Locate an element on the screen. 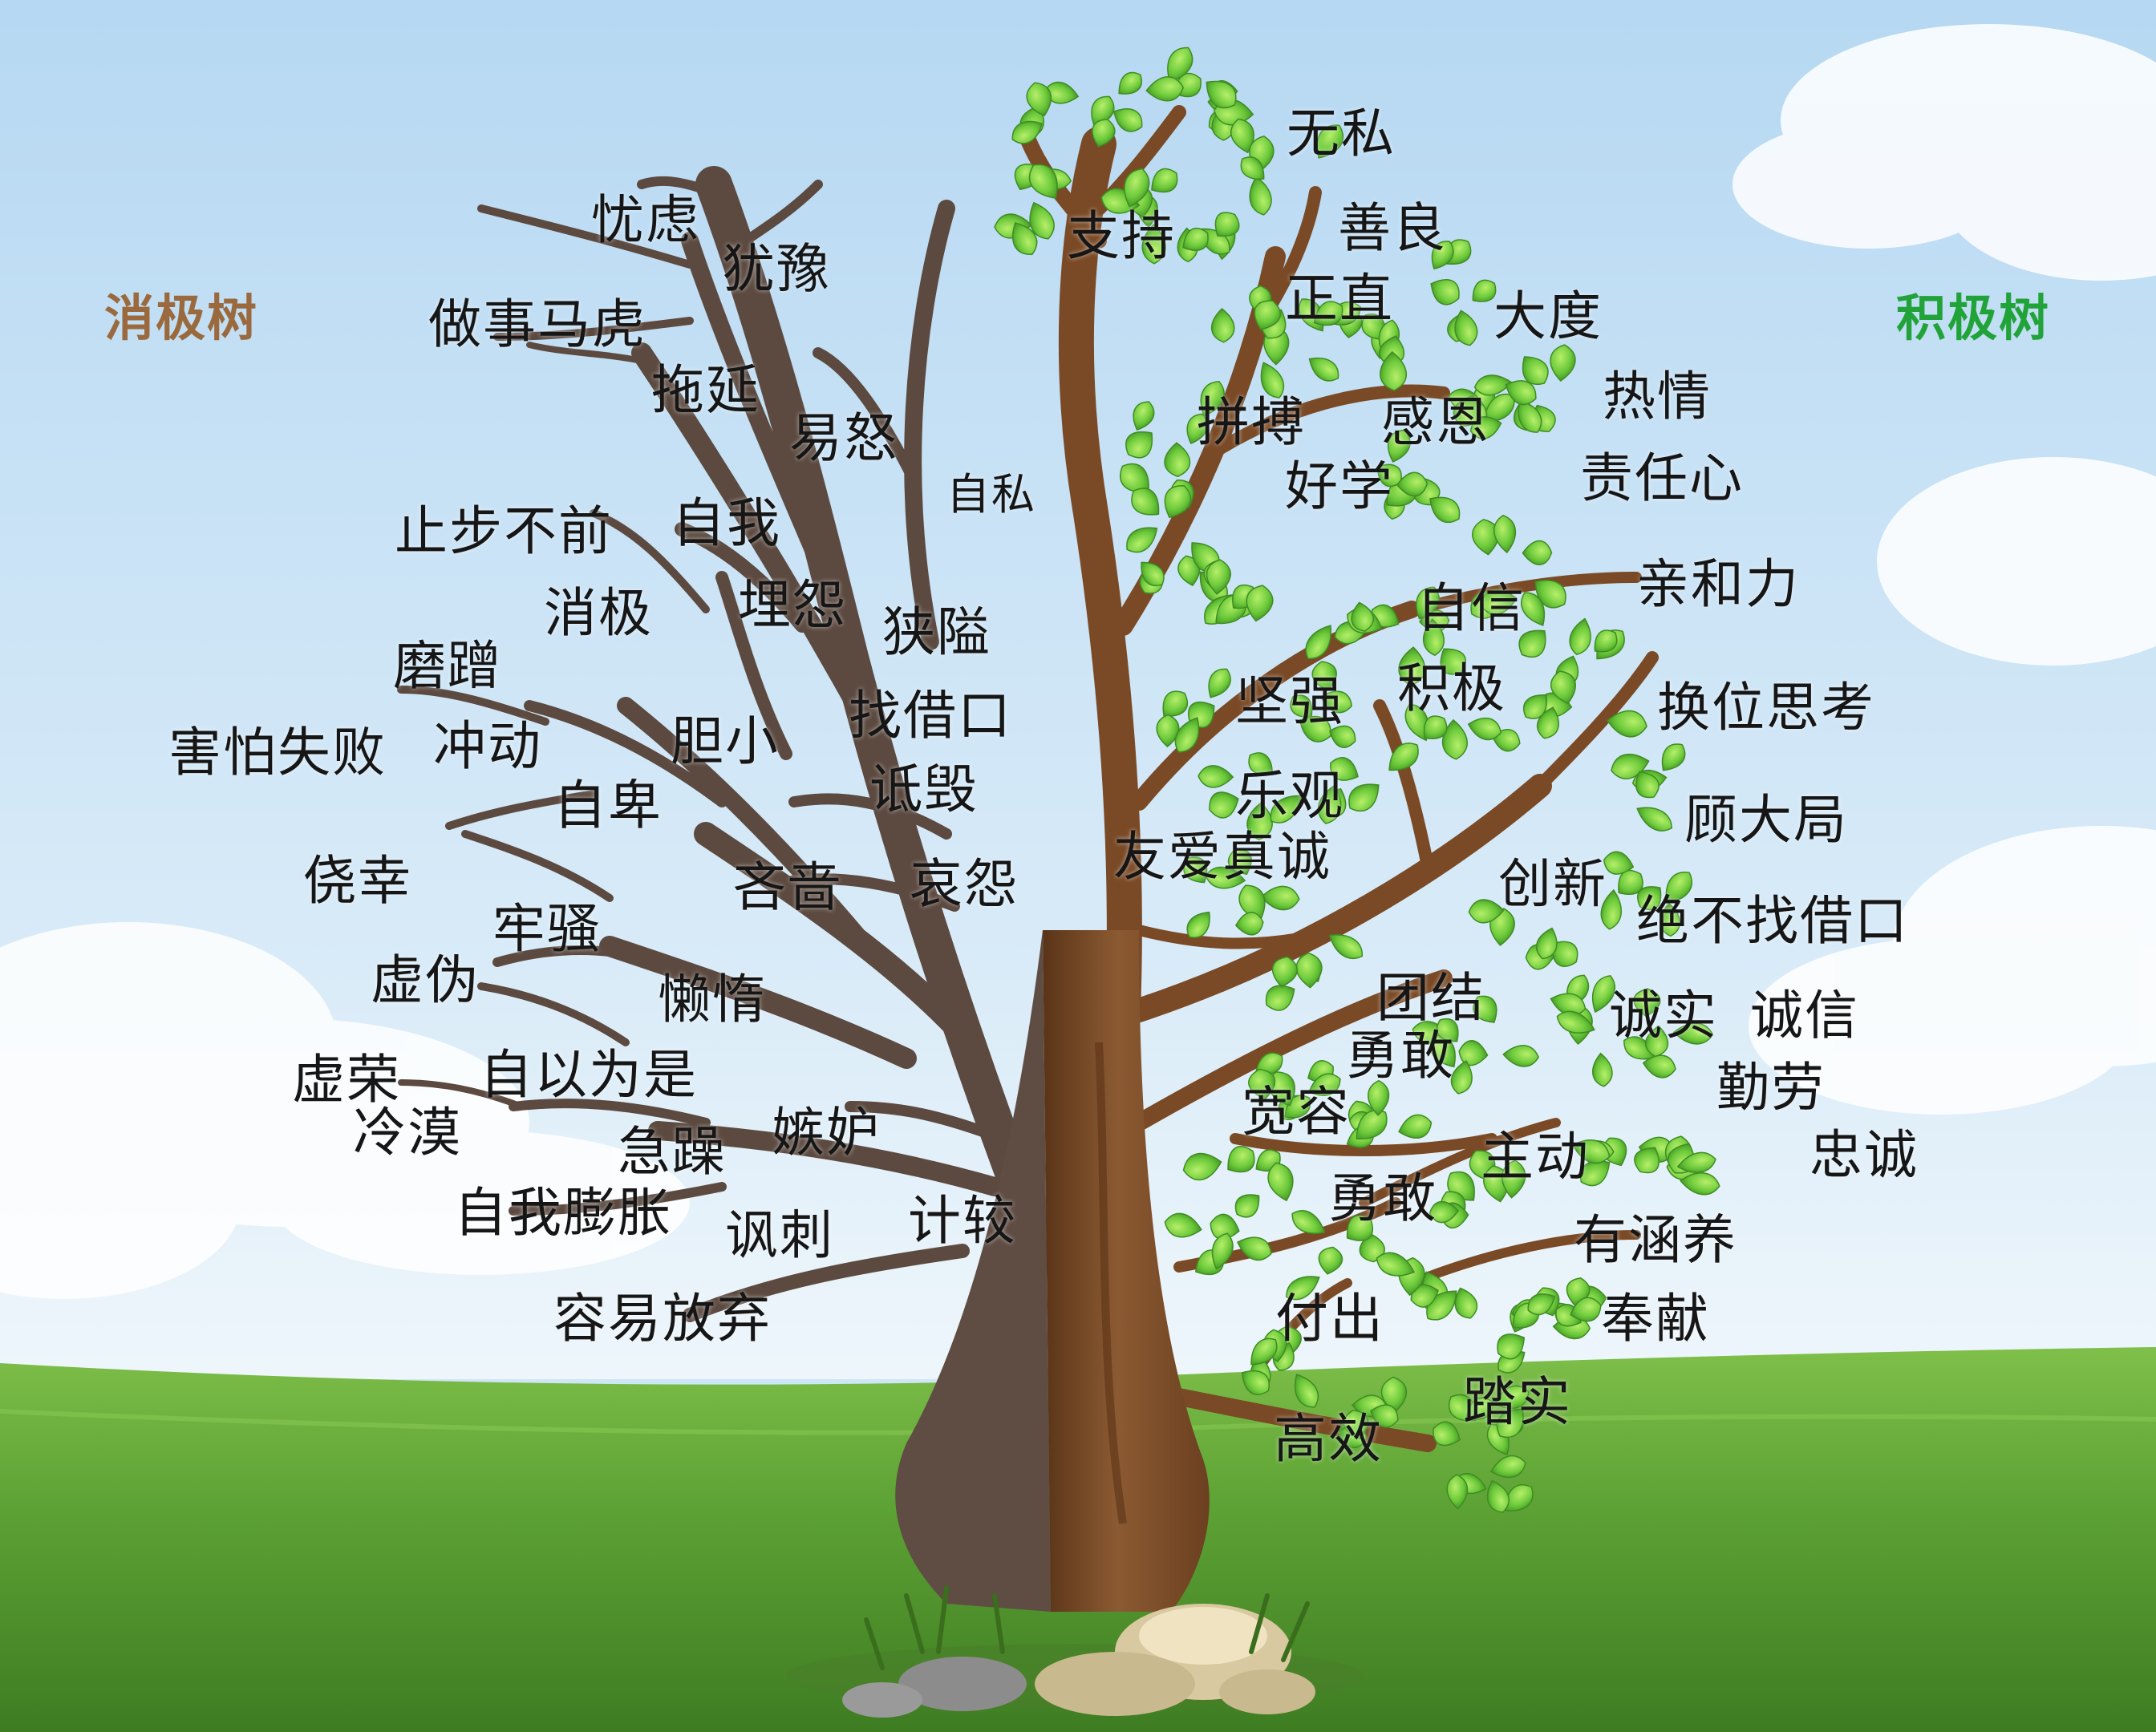 The height and width of the screenshot is (1732, 2156). negative-word: 懒惰 is located at coordinates (712, 999).